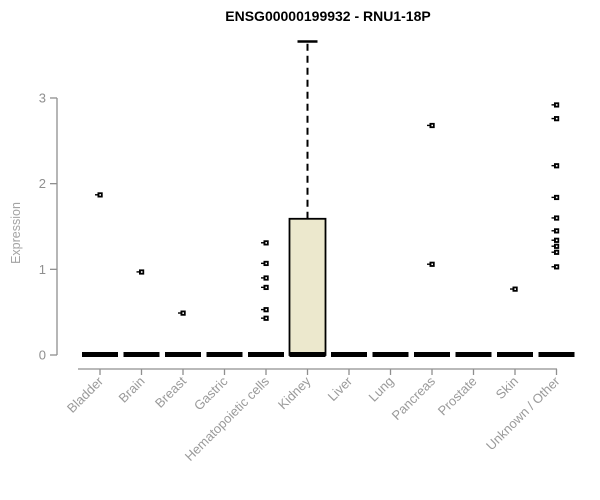 This screenshot has height=500, width=600. What do you see at coordinates (523, 413) in the screenshot?
I see `x-category-label: Unknown / Other` at bounding box center [523, 413].